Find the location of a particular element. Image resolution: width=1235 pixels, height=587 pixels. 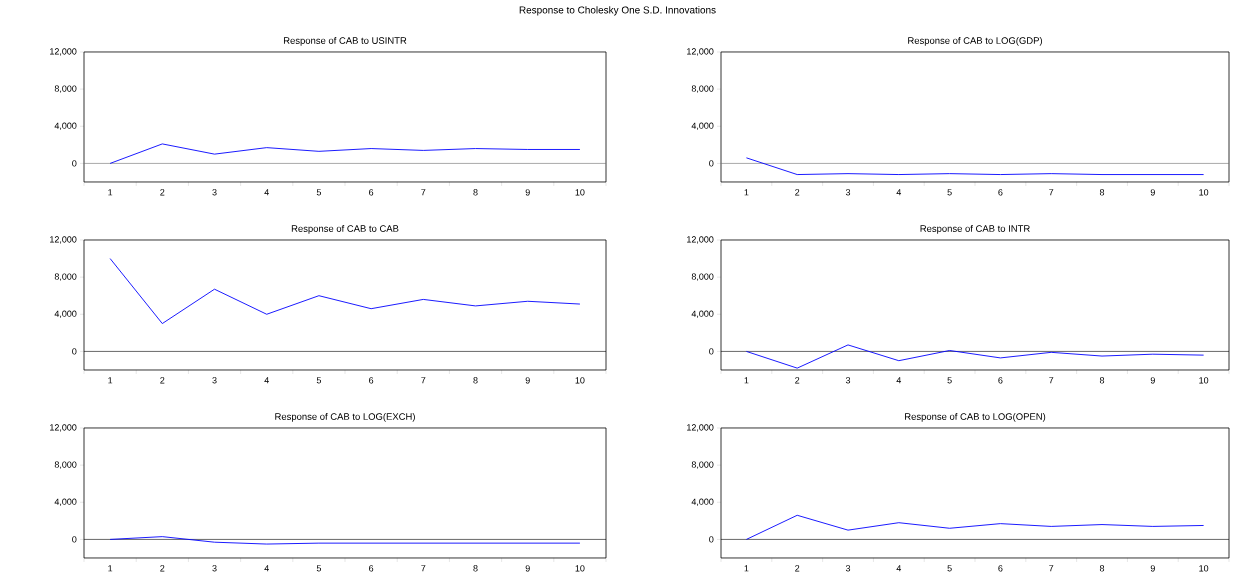

chart-title: Response to Cholesky One S.D. Innovations is located at coordinates (617, 11).